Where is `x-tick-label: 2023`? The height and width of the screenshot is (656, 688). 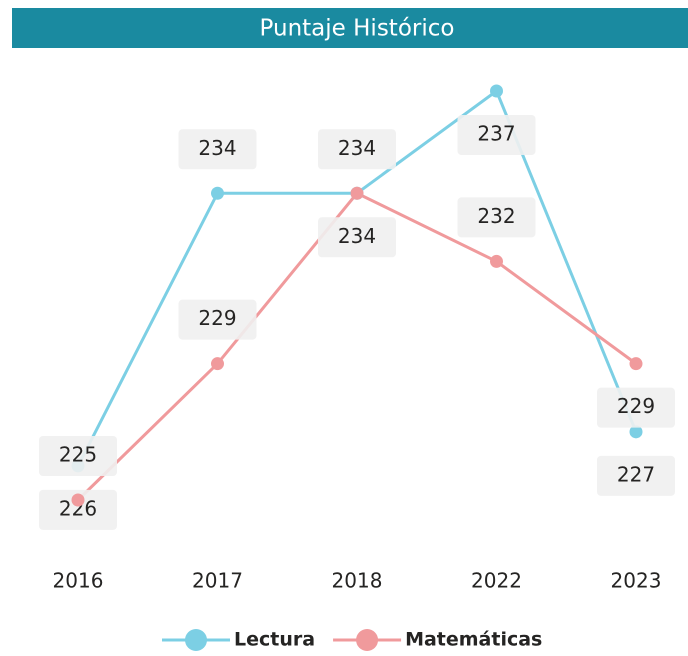 x-tick-label: 2023 is located at coordinates (636, 581).